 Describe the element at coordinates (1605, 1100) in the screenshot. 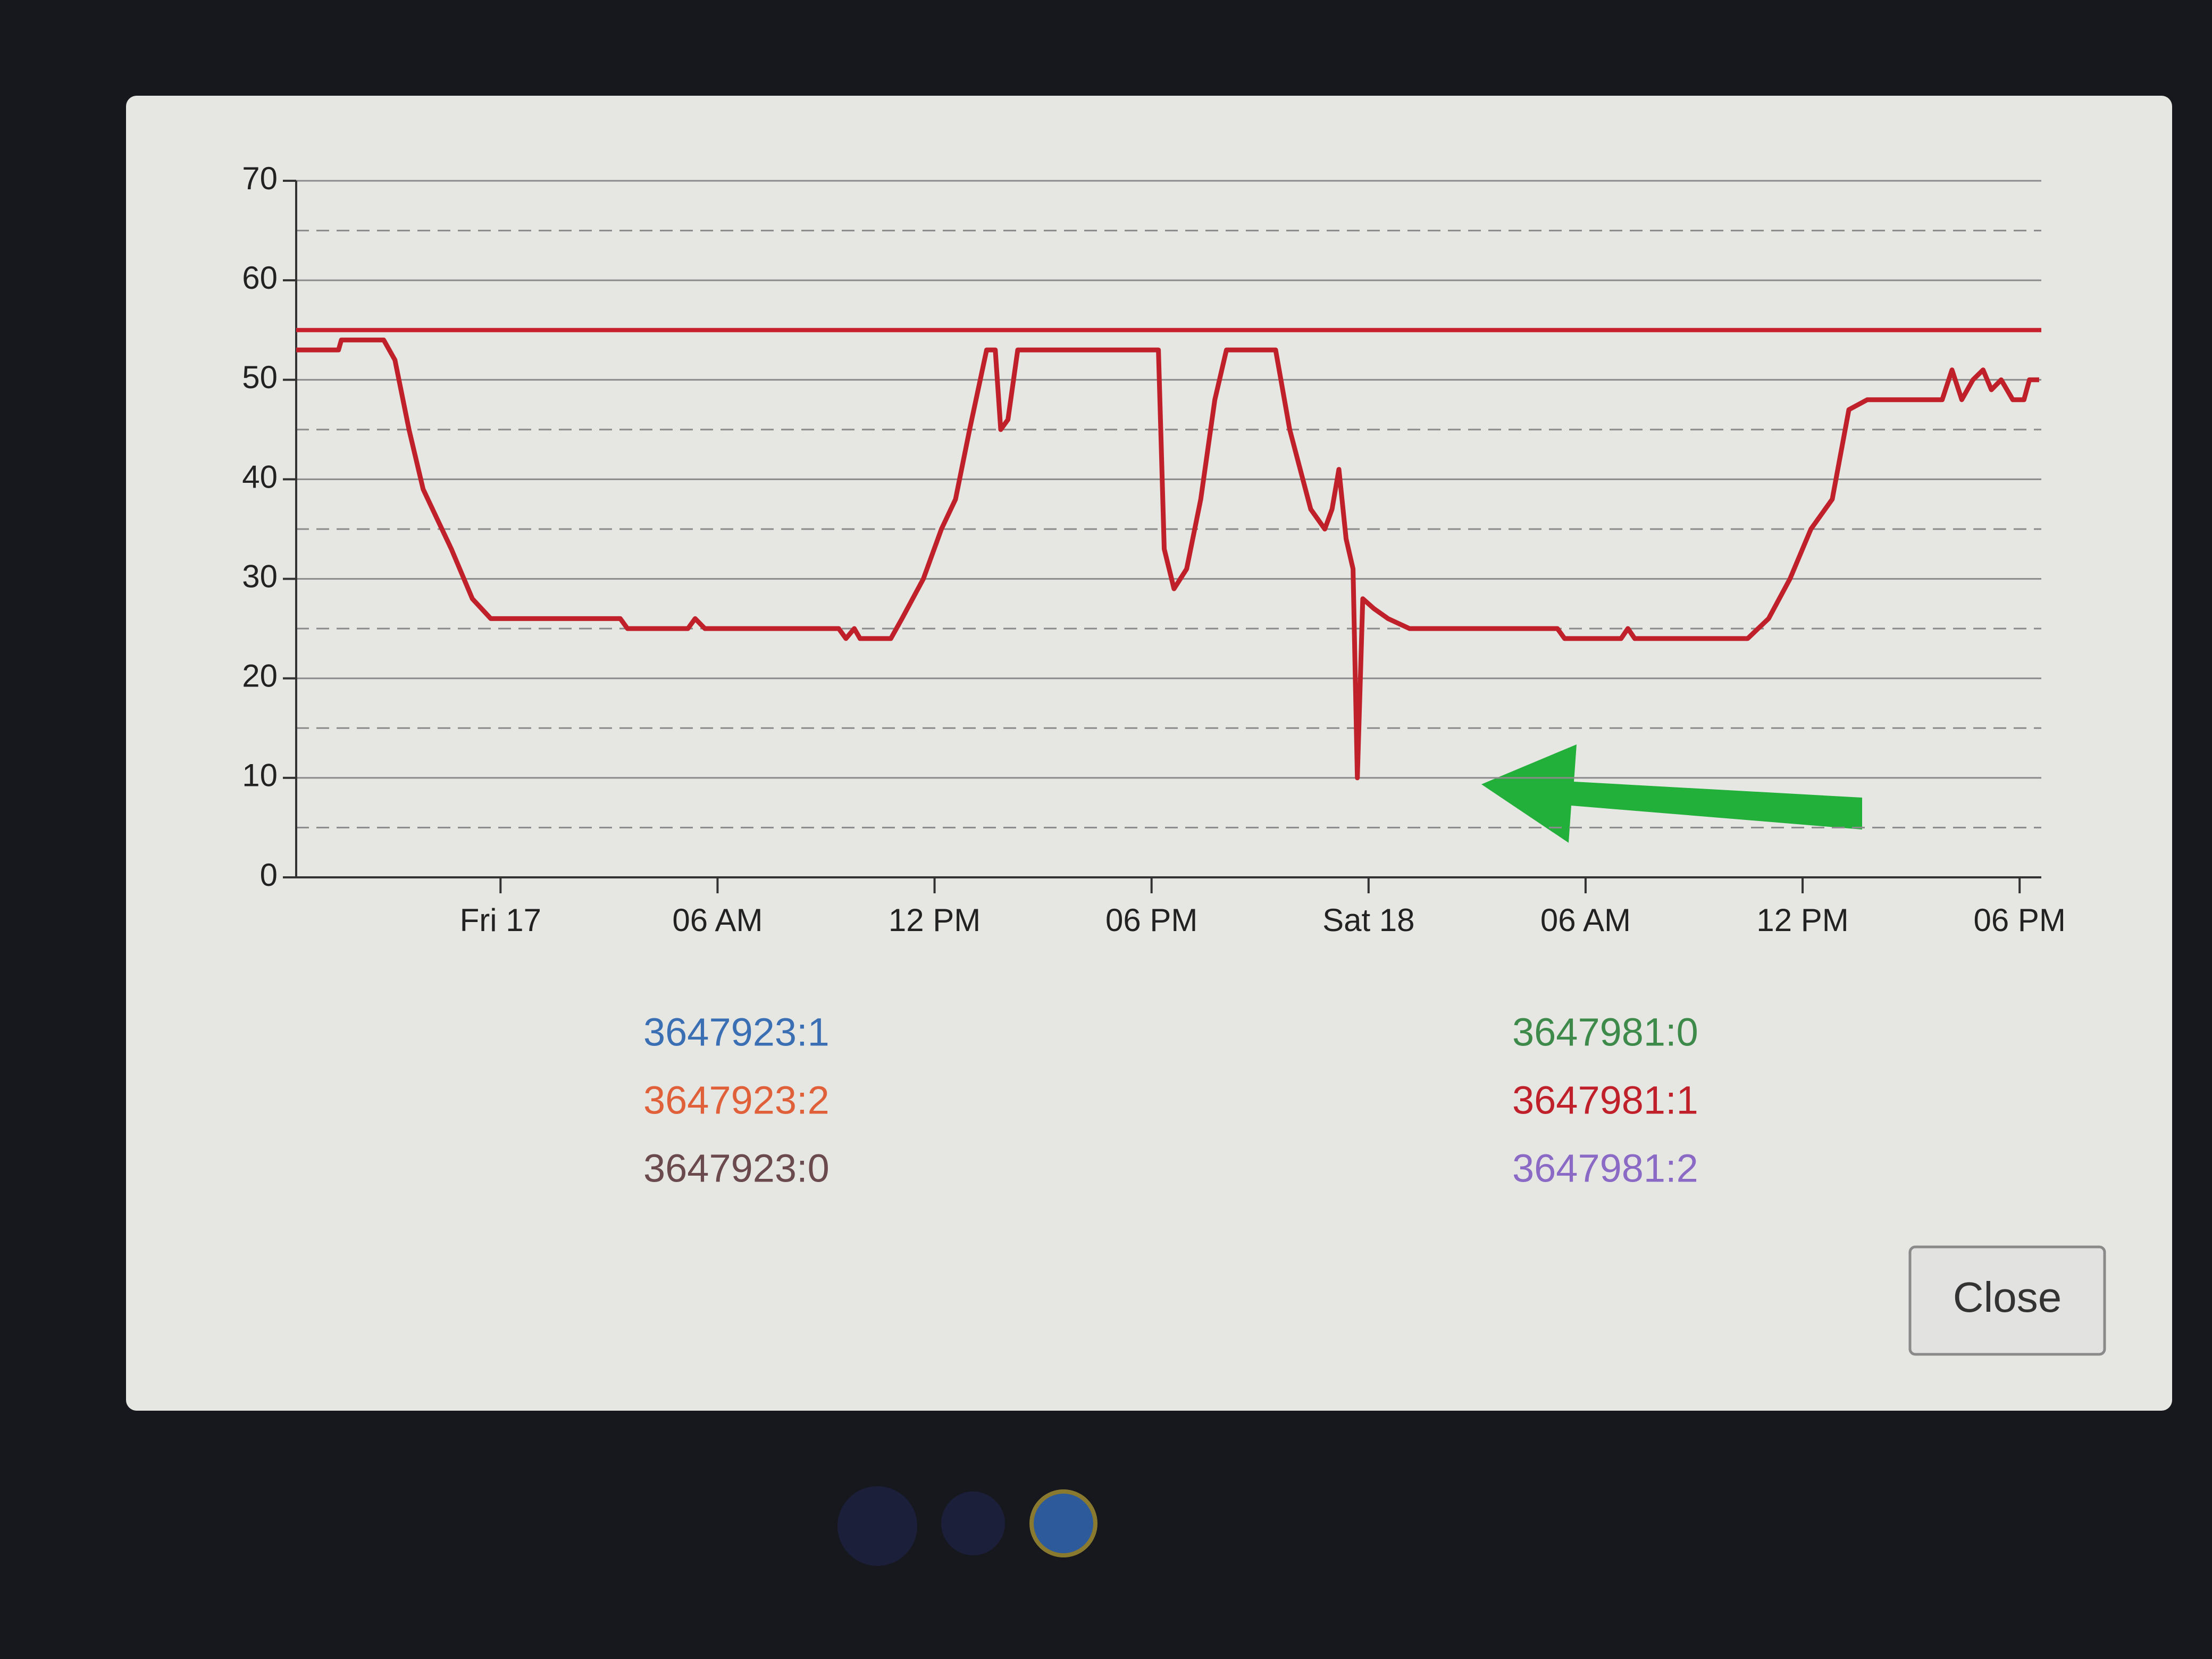

I see `legend-entry: 3647981:1` at that location.